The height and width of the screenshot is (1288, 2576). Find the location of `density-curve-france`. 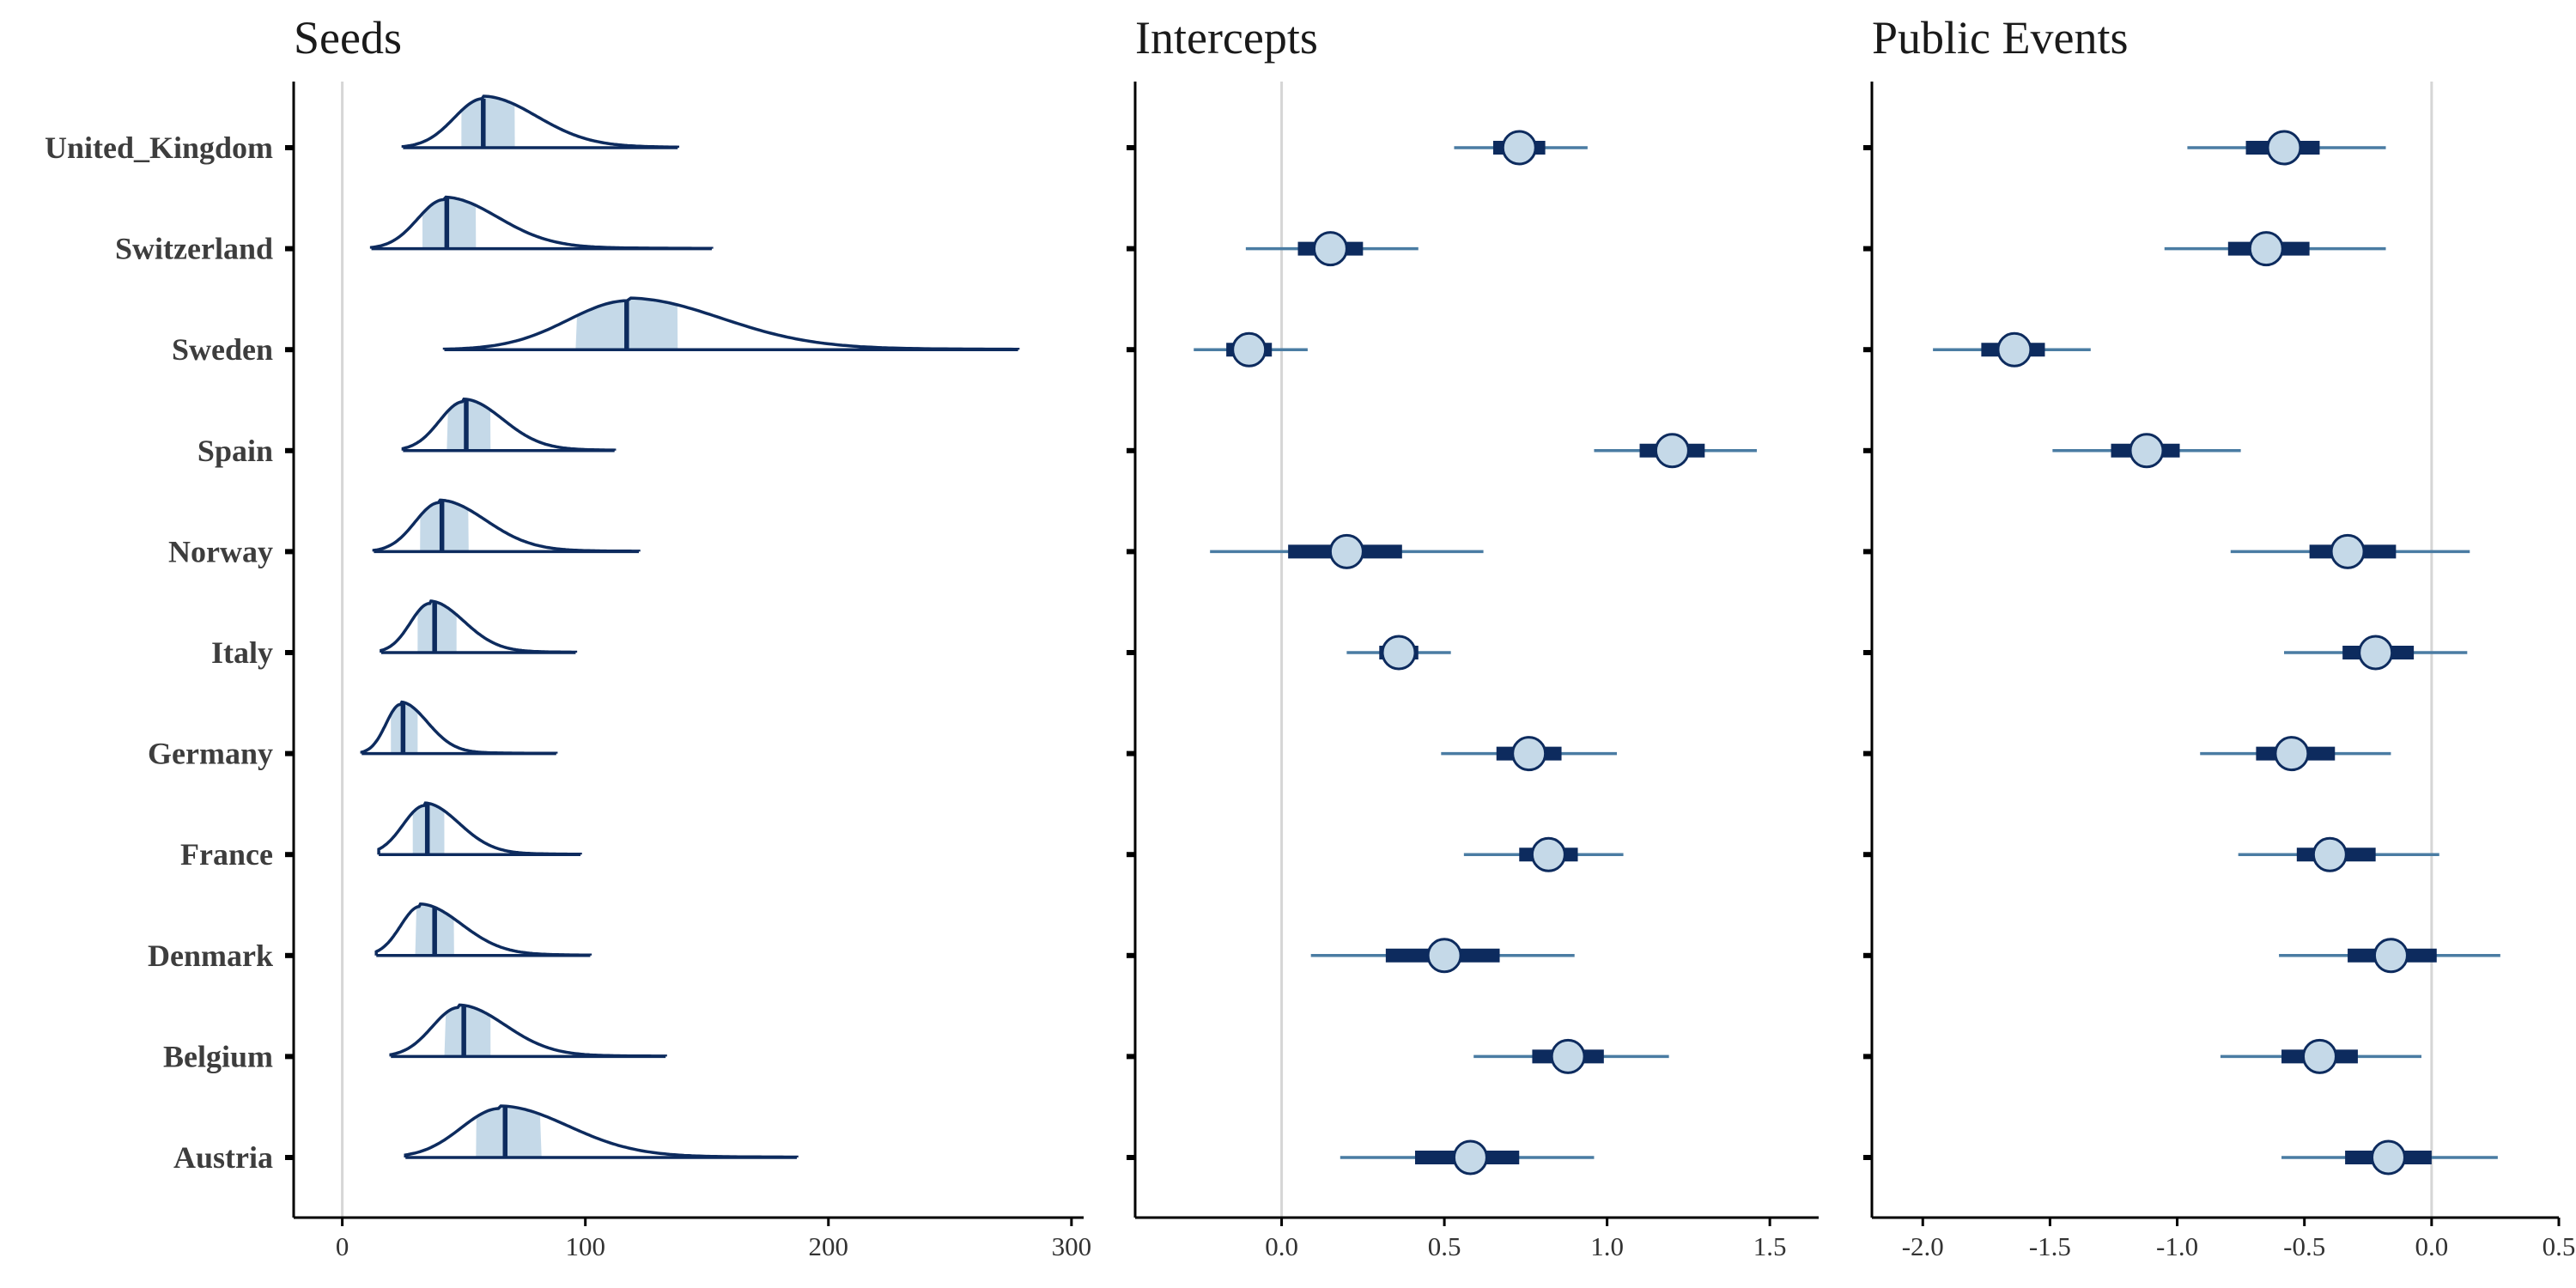

density-curve-france is located at coordinates (479, 828).